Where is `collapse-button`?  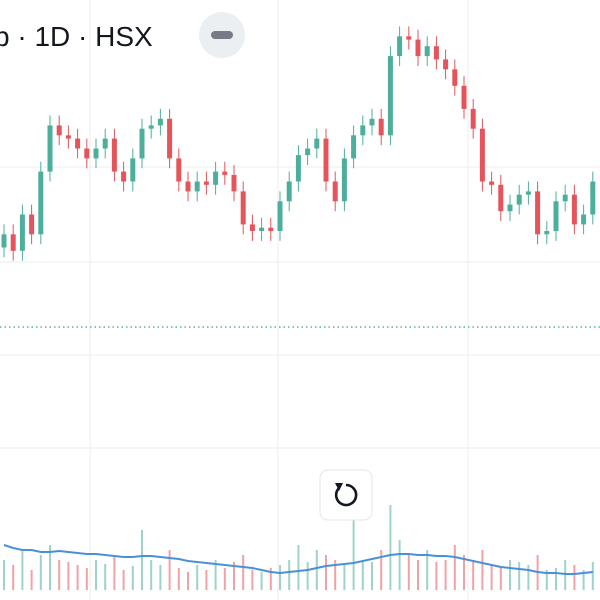 collapse-button is located at coordinates (222, 35).